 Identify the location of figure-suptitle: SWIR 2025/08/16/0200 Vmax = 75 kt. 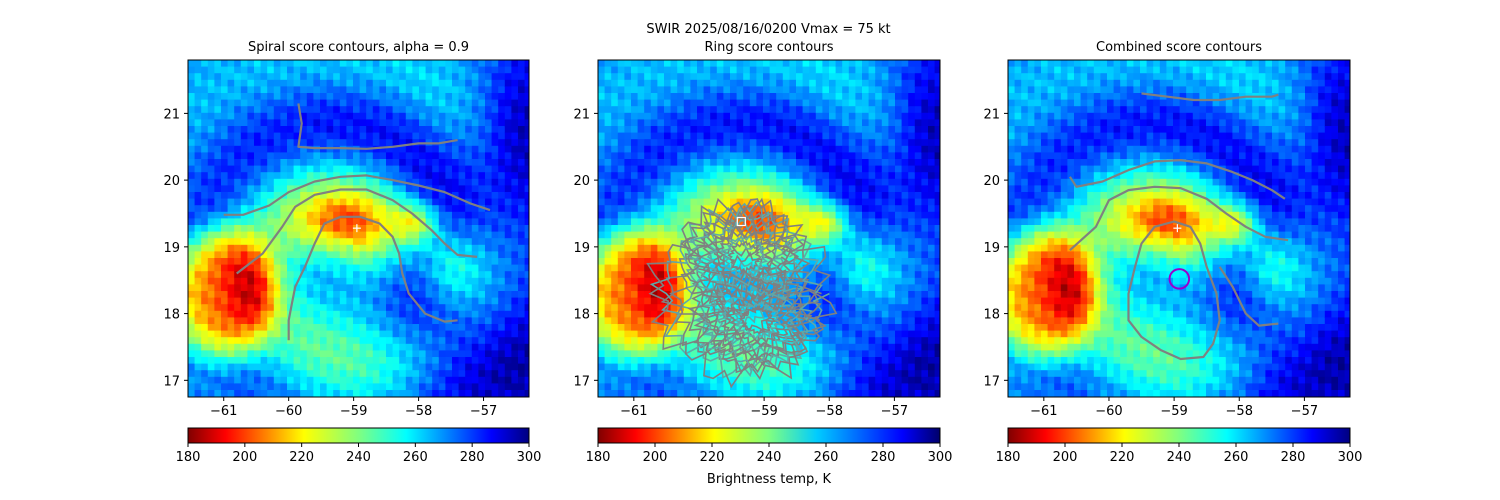
(768, 29).